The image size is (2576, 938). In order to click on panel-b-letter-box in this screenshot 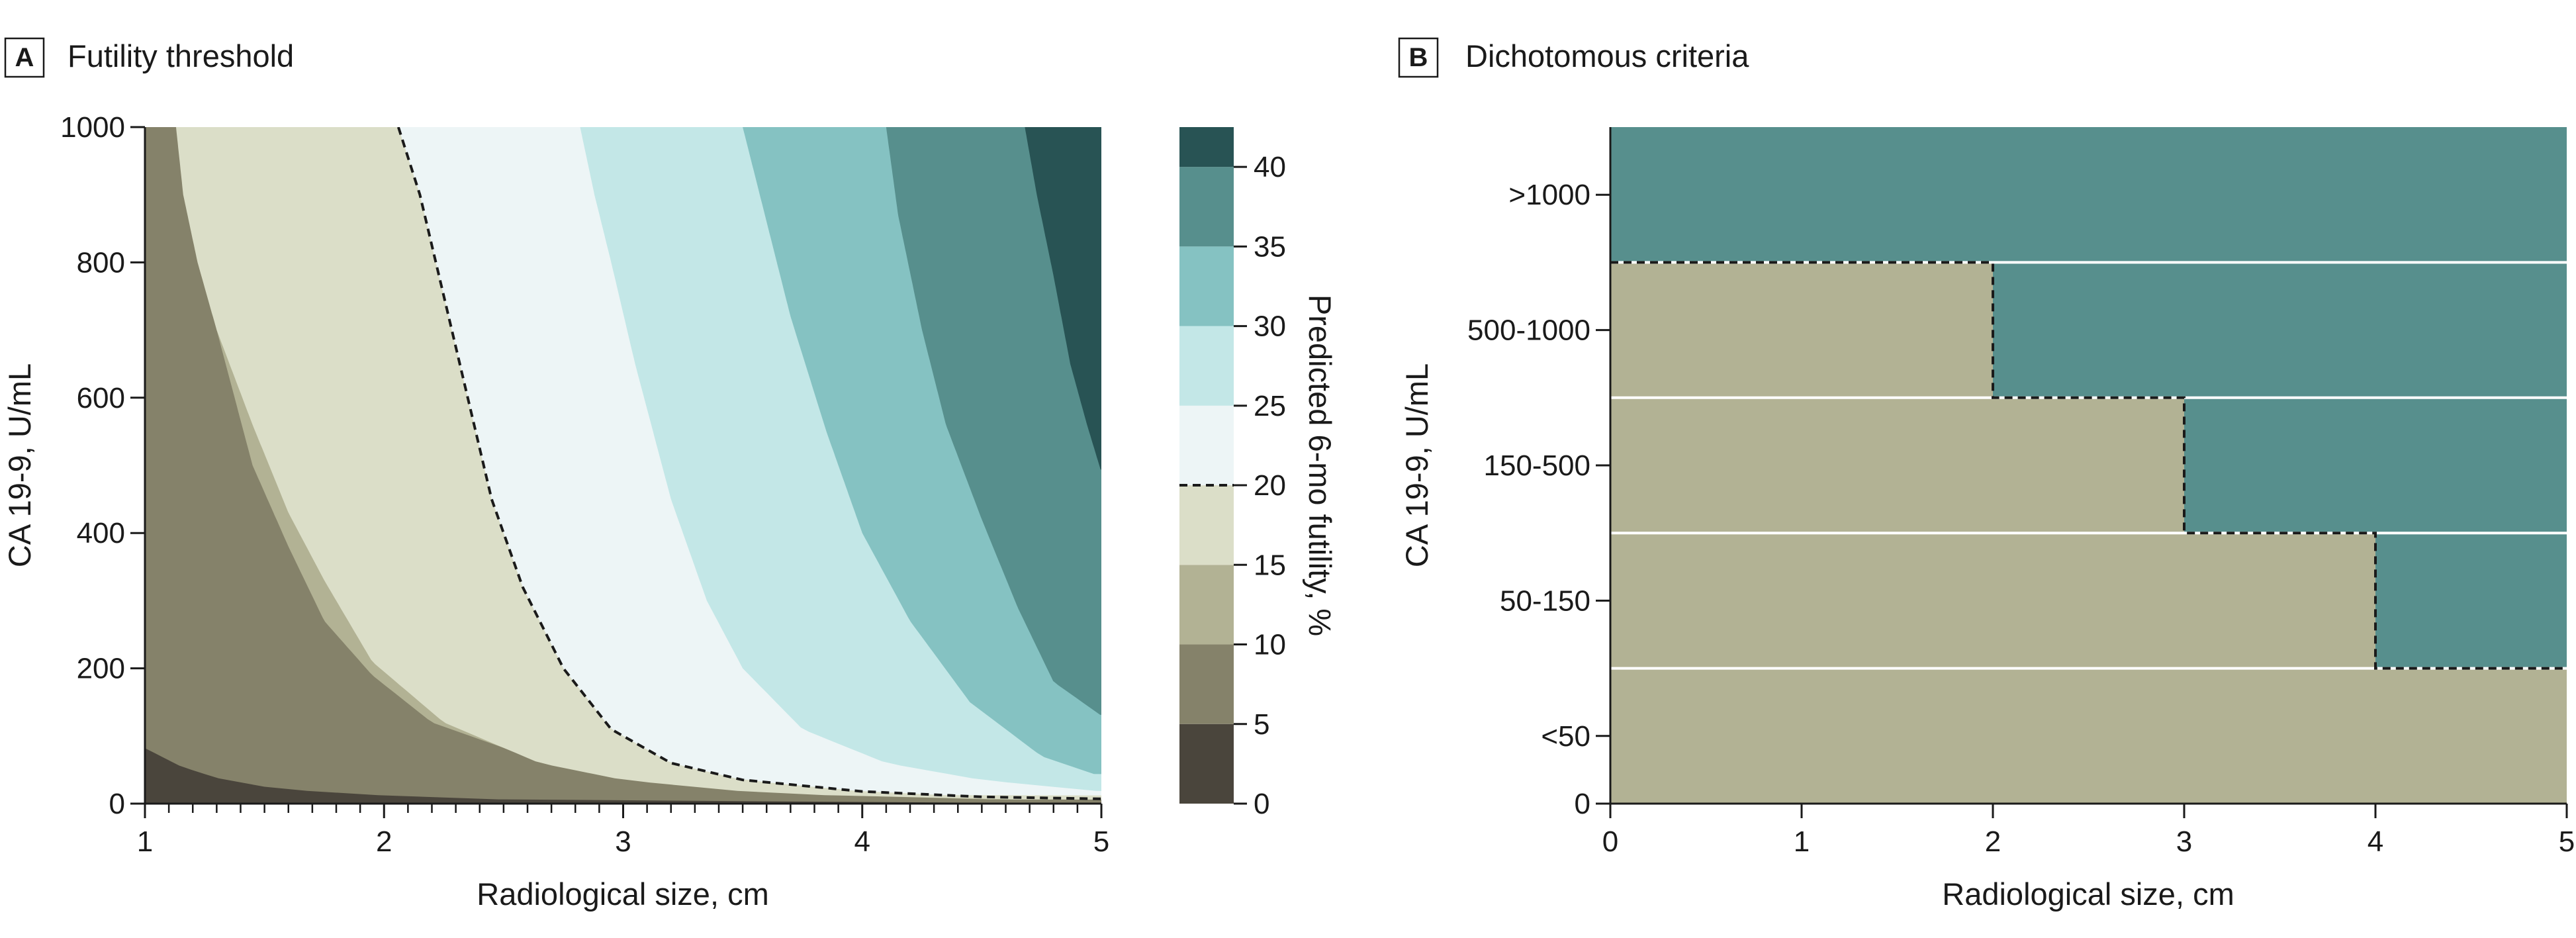, I will do `click(1418, 58)`.